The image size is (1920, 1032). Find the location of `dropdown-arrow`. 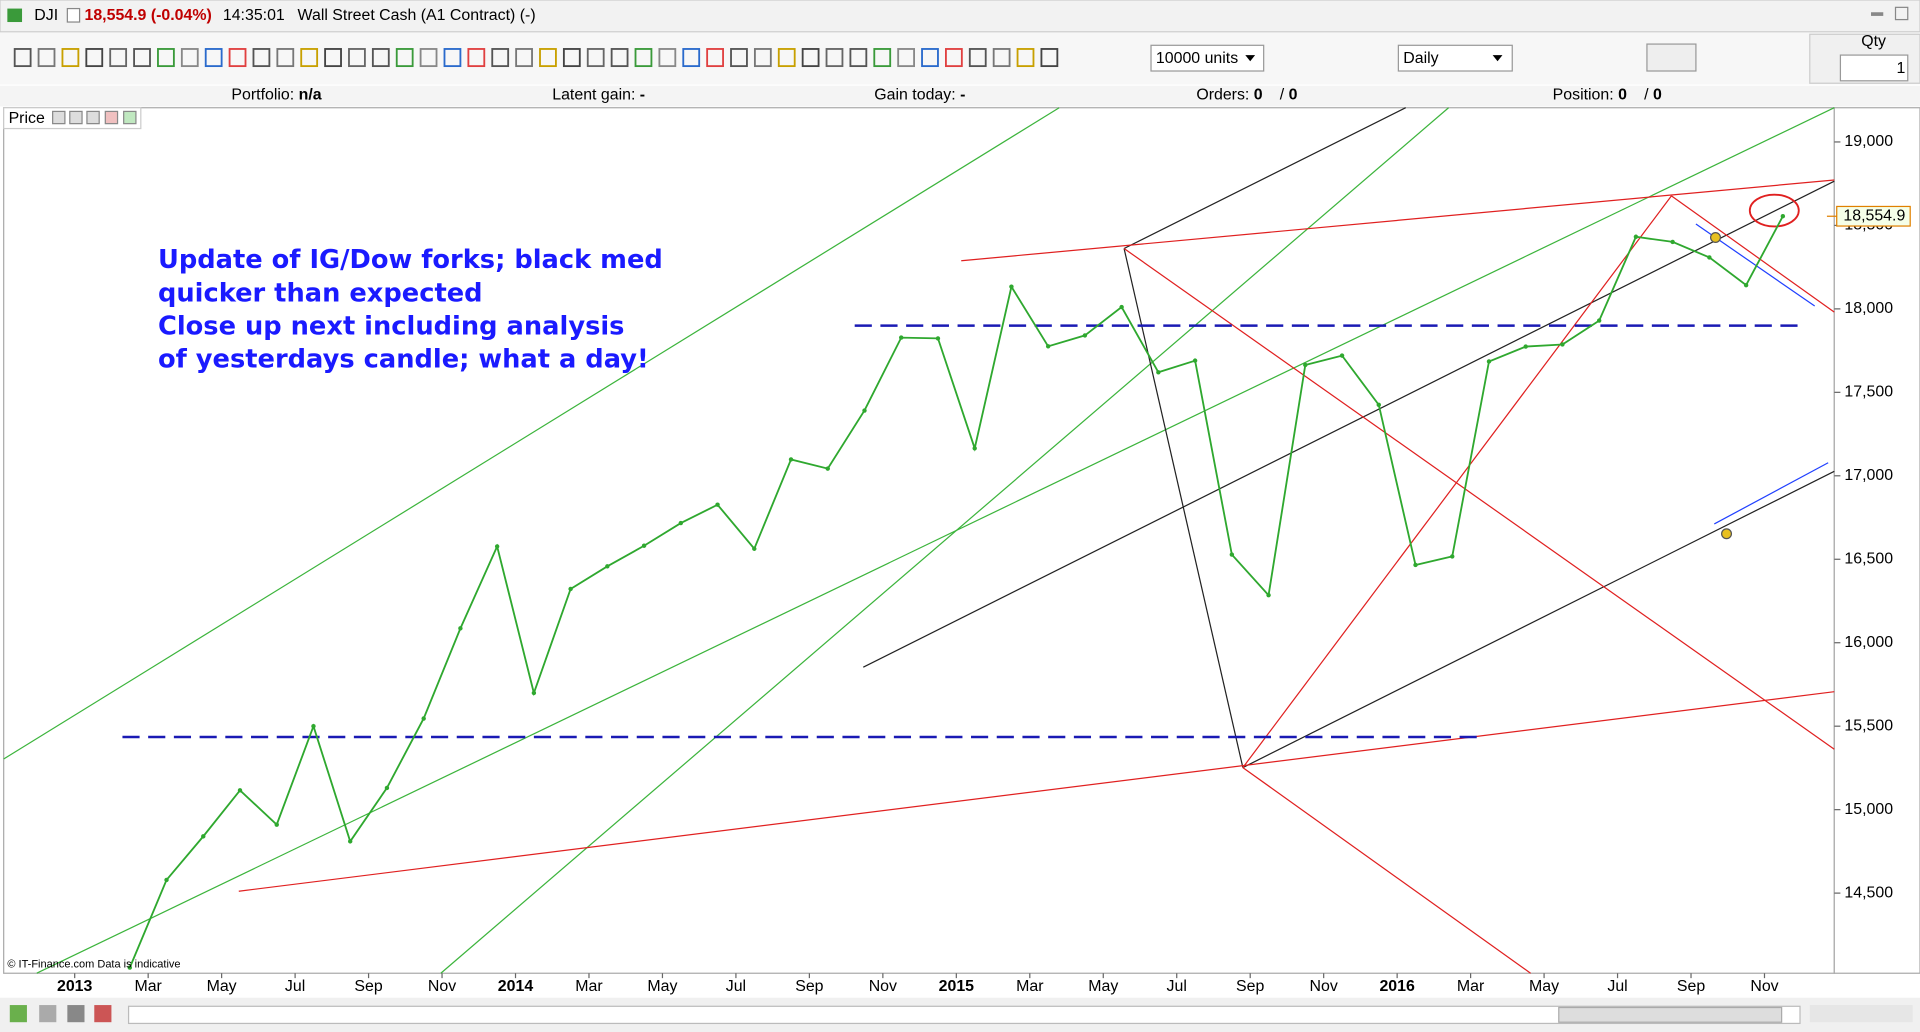

dropdown-arrow is located at coordinates (1497, 58).